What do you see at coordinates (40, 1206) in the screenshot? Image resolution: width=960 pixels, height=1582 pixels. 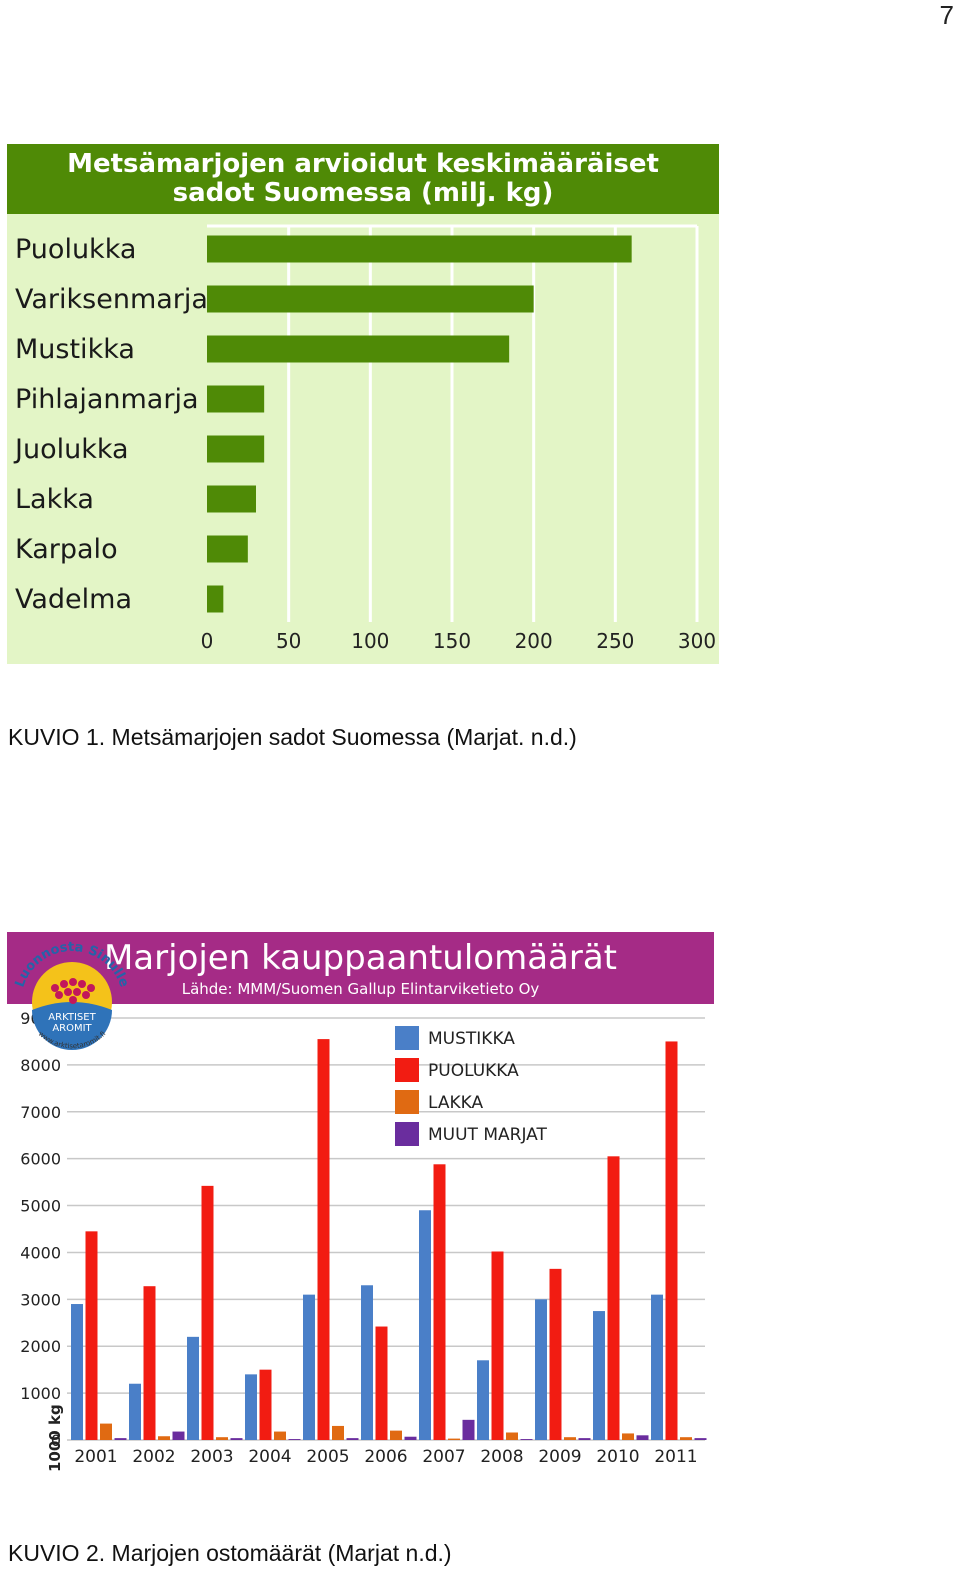 I see `chart2-tick-label: 5000` at bounding box center [40, 1206].